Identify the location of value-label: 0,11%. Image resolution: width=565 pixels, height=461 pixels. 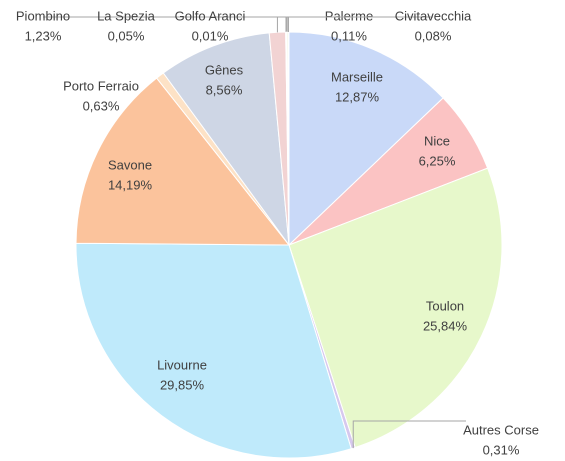
(349, 35).